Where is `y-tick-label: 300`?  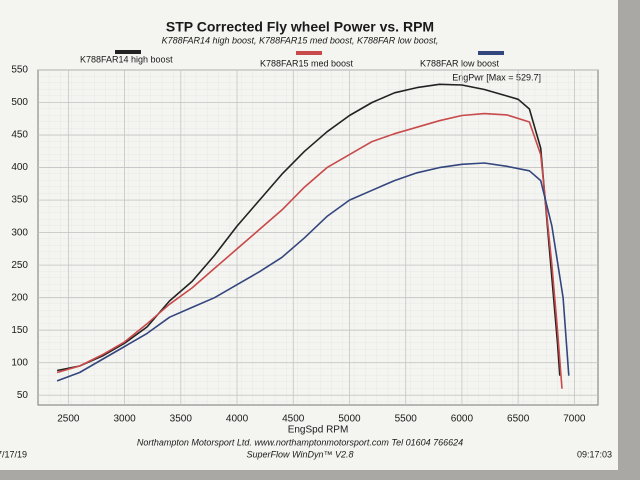
y-tick-label: 300 is located at coordinates (19, 232).